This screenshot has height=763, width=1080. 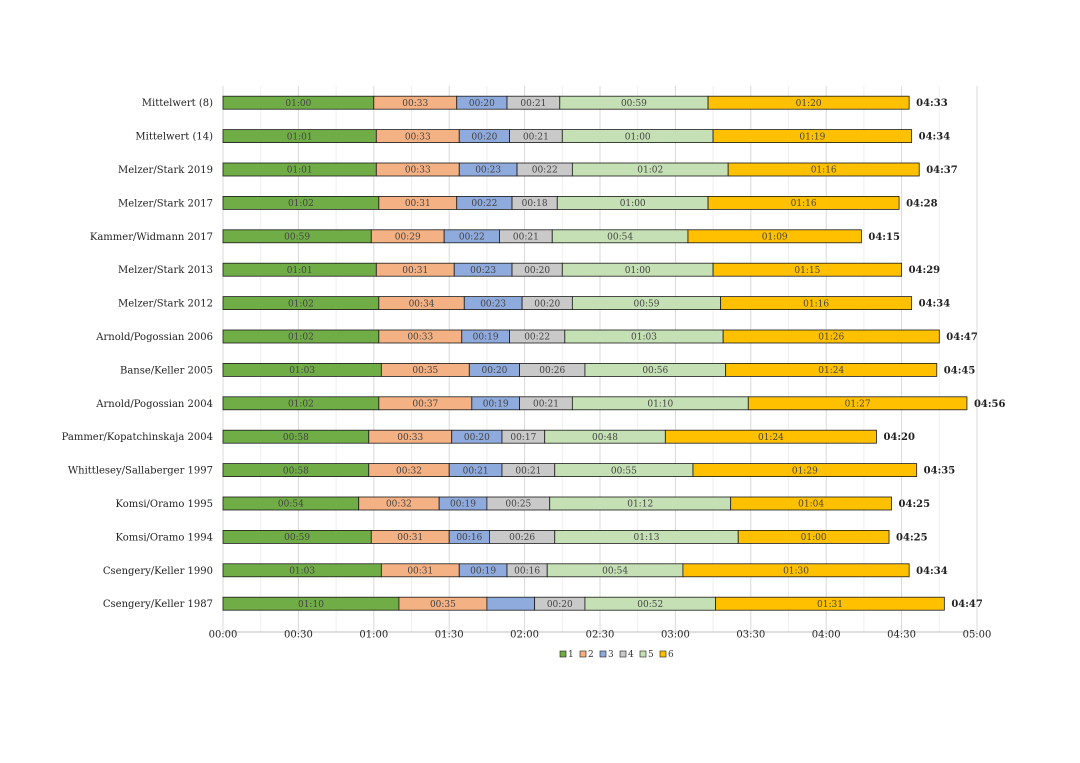 What do you see at coordinates (140, 471) in the screenshot?
I see `category-label: Whittlesey/Sallaberger 1997` at bounding box center [140, 471].